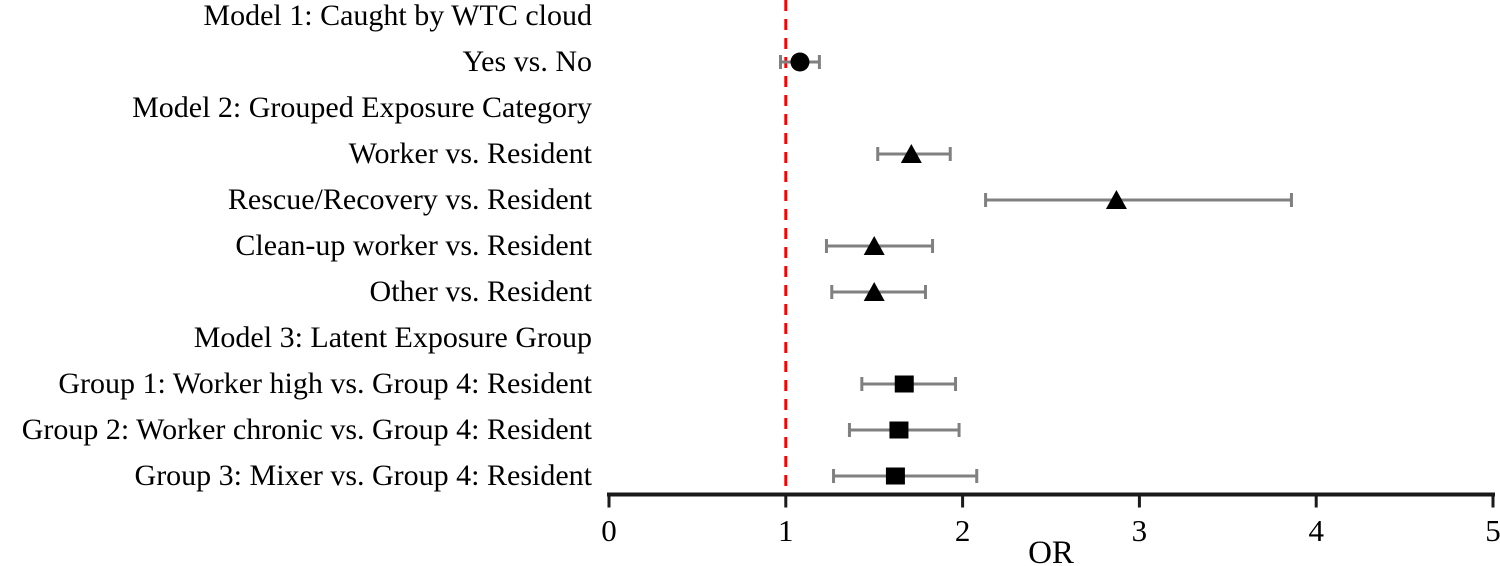  I want to click on row-label: Clean-up worker vs. Resident, so click(413, 245).